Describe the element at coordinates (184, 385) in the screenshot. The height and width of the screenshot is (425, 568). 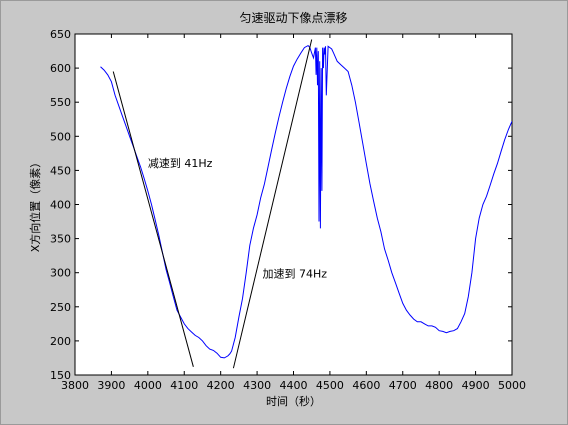
I see `x-tick-label: 4100` at that location.